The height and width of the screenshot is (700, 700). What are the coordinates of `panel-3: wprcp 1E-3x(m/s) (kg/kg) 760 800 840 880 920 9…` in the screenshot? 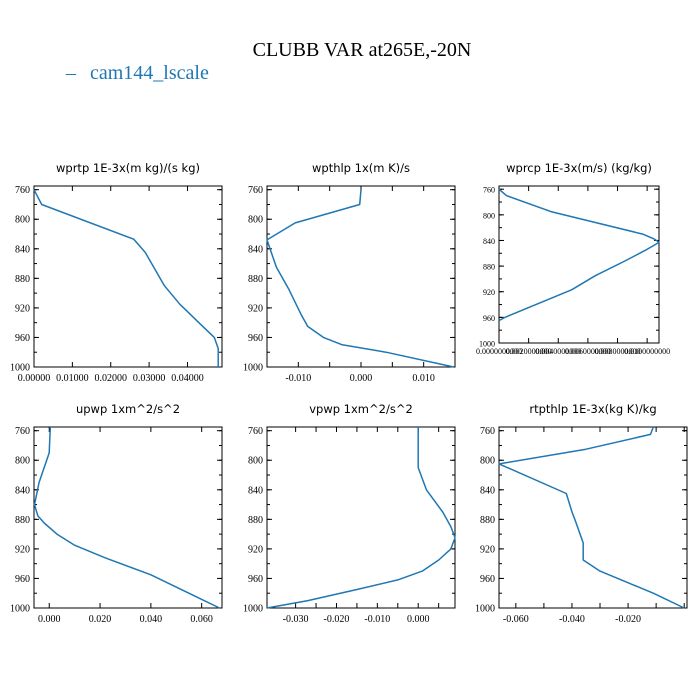 It's located at (573, 258).